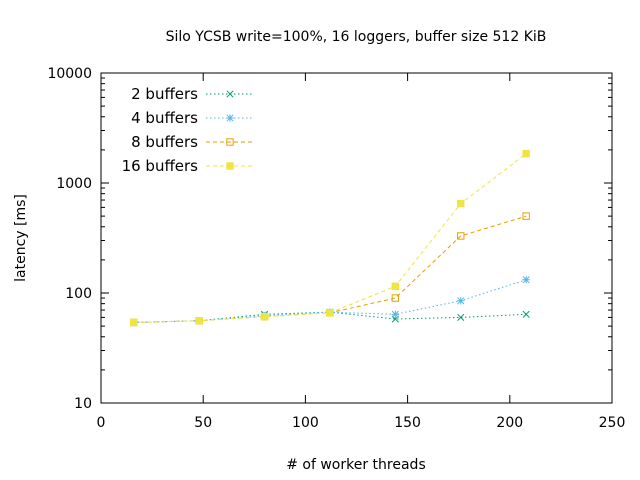  What do you see at coordinates (21, 238) in the screenshot?
I see `y-axis-label: latency [ms]` at bounding box center [21, 238].